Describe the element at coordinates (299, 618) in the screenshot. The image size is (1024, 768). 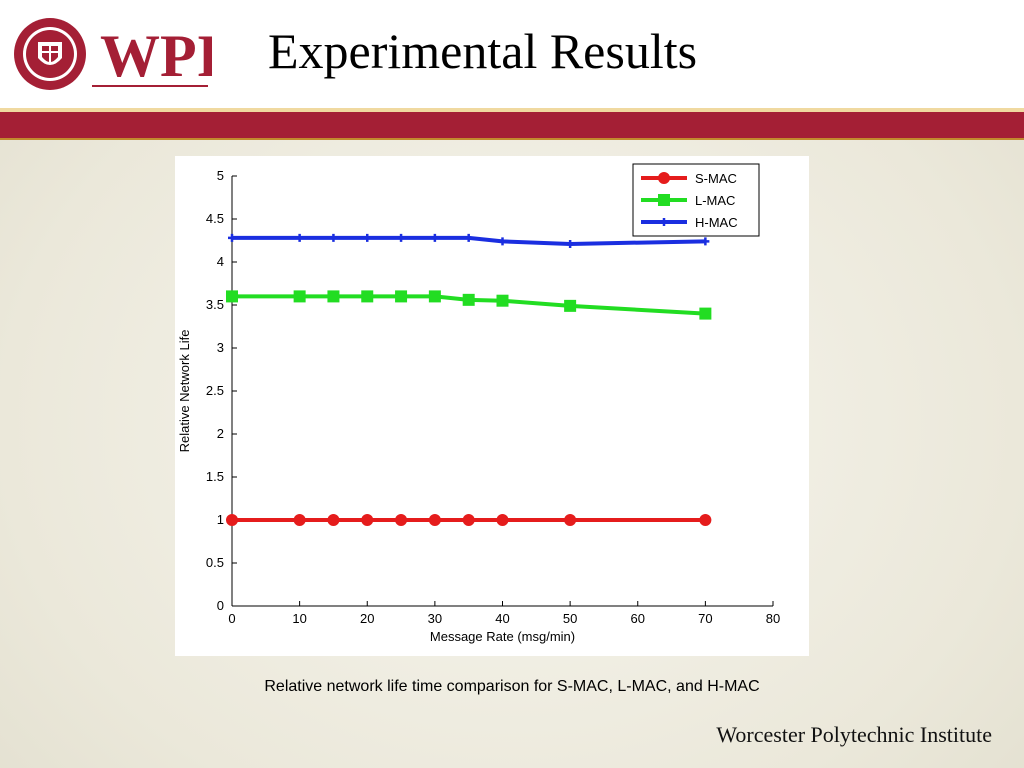
I see `x-tick-label: 10` at that location.